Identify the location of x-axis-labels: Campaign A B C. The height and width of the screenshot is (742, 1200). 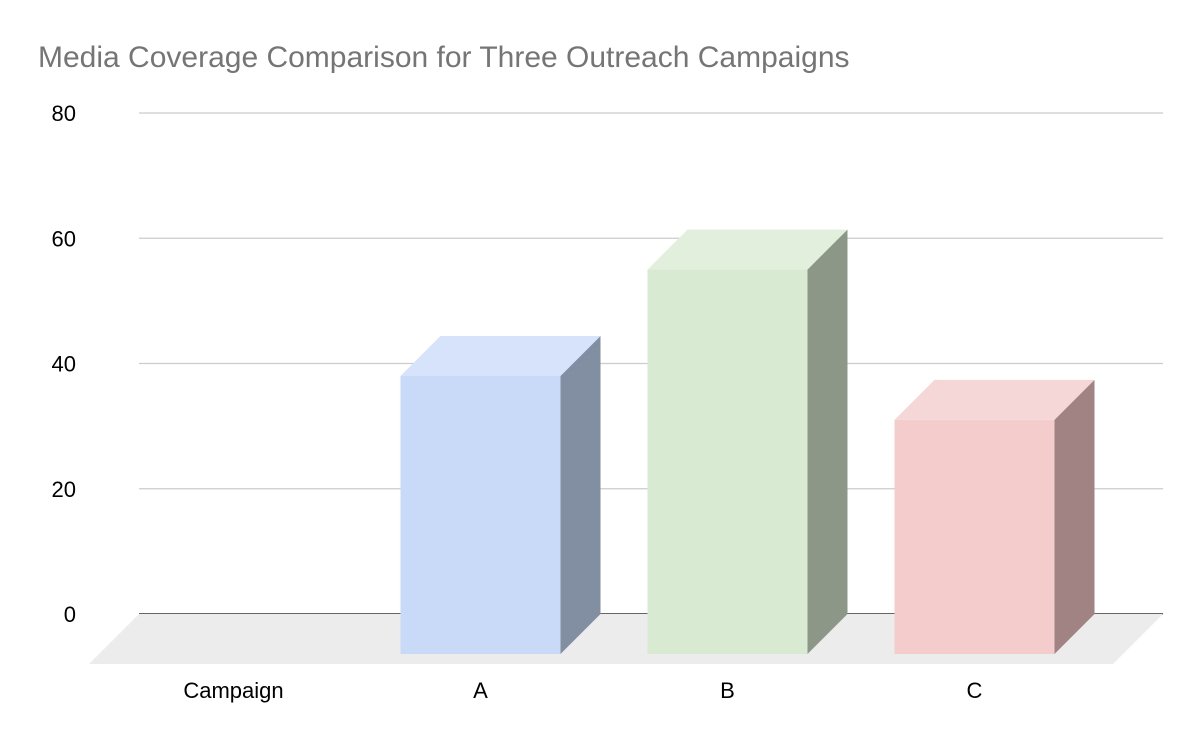
(582, 690).